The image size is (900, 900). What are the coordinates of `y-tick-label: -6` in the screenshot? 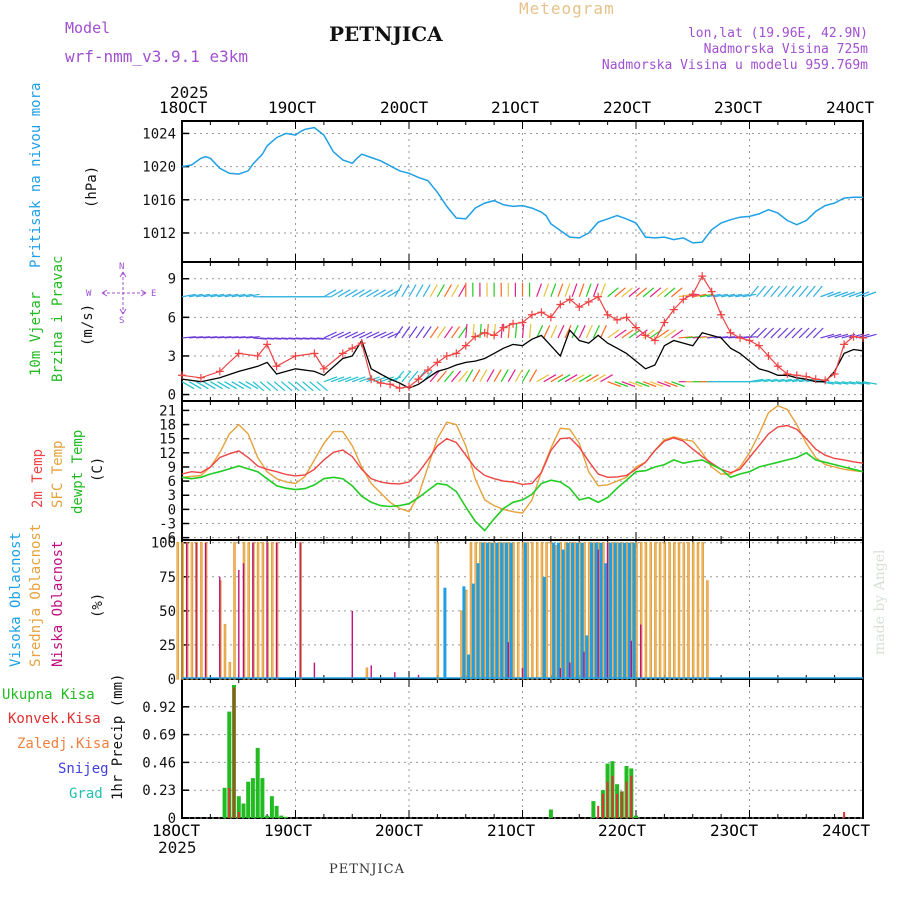 It's located at (167, 539).